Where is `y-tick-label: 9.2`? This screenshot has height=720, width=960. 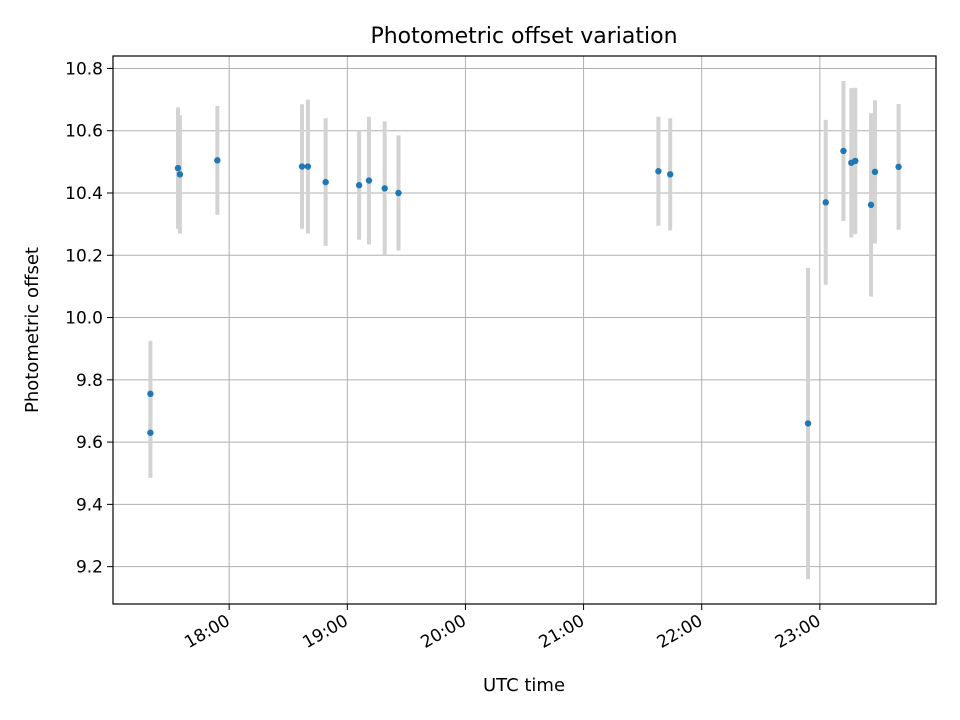
y-tick-label: 9.2 is located at coordinates (89, 568).